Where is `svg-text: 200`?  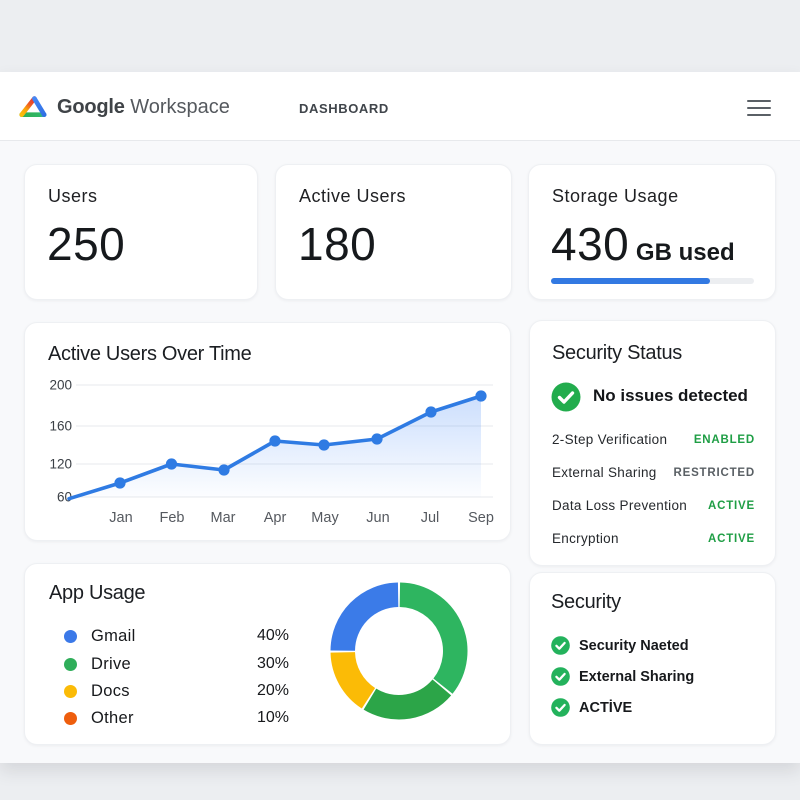
svg-text: 200 is located at coordinates (60, 385).